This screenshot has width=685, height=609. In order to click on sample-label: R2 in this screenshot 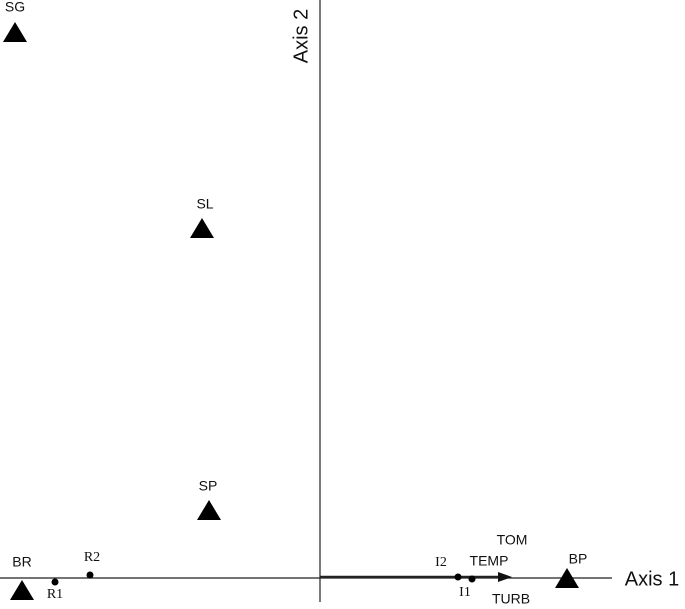, I will do `click(92, 557)`.